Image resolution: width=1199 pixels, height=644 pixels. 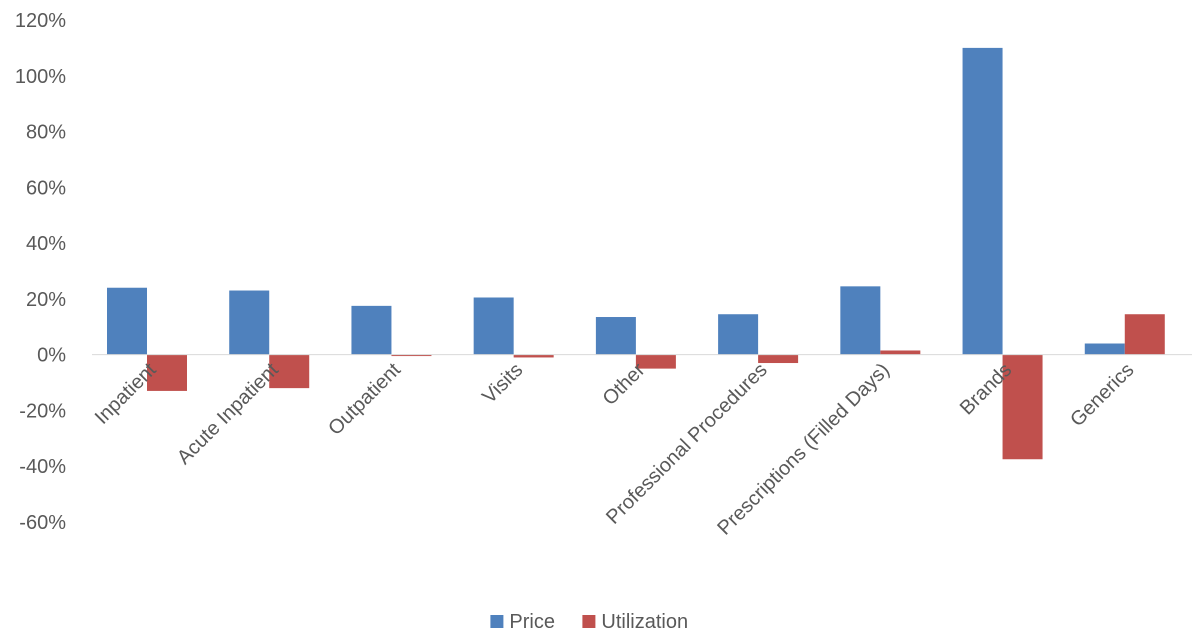 I want to click on legend: Price Utilization, so click(x=589, y=622).